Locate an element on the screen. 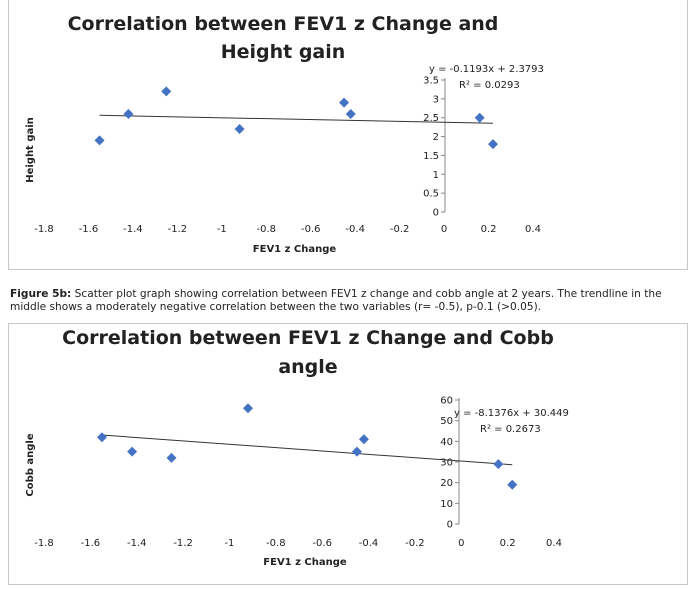  y-axis-label: Height gain is located at coordinates (30, 150).